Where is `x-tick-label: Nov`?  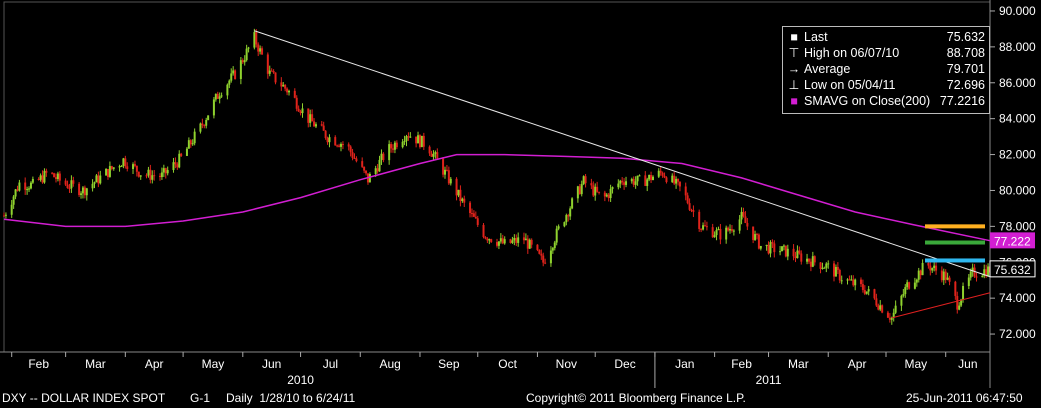
x-tick-label: Nov is located at coordinates (566, 364).